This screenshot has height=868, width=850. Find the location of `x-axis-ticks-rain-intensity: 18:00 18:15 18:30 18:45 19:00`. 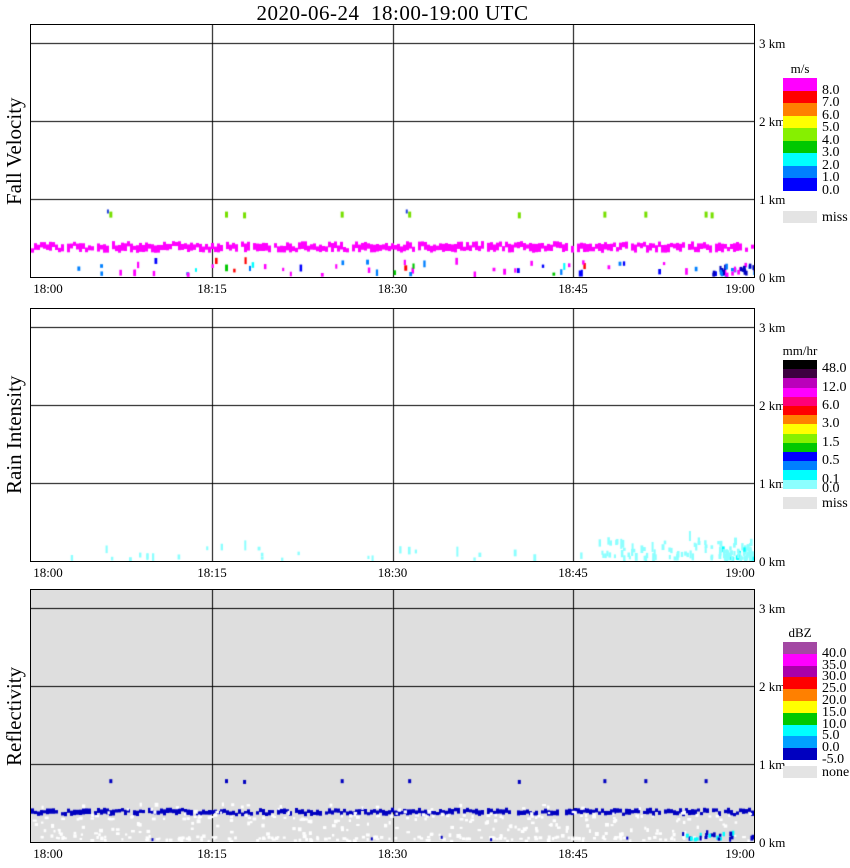

x-axis-ticks-rain-intensity: 18:00 18:15 18:30 18:45 19:00 is located at coordinates (392, 573).